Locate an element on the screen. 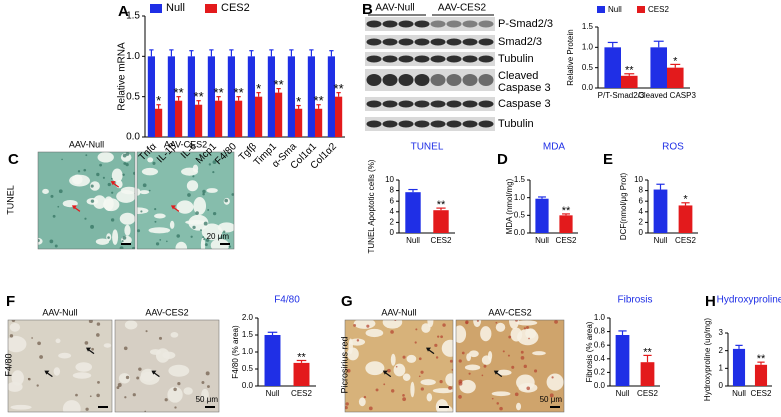 This screenshot has width=781, height=417. stain-label: F4/80 is located at coordinates (8, 364).